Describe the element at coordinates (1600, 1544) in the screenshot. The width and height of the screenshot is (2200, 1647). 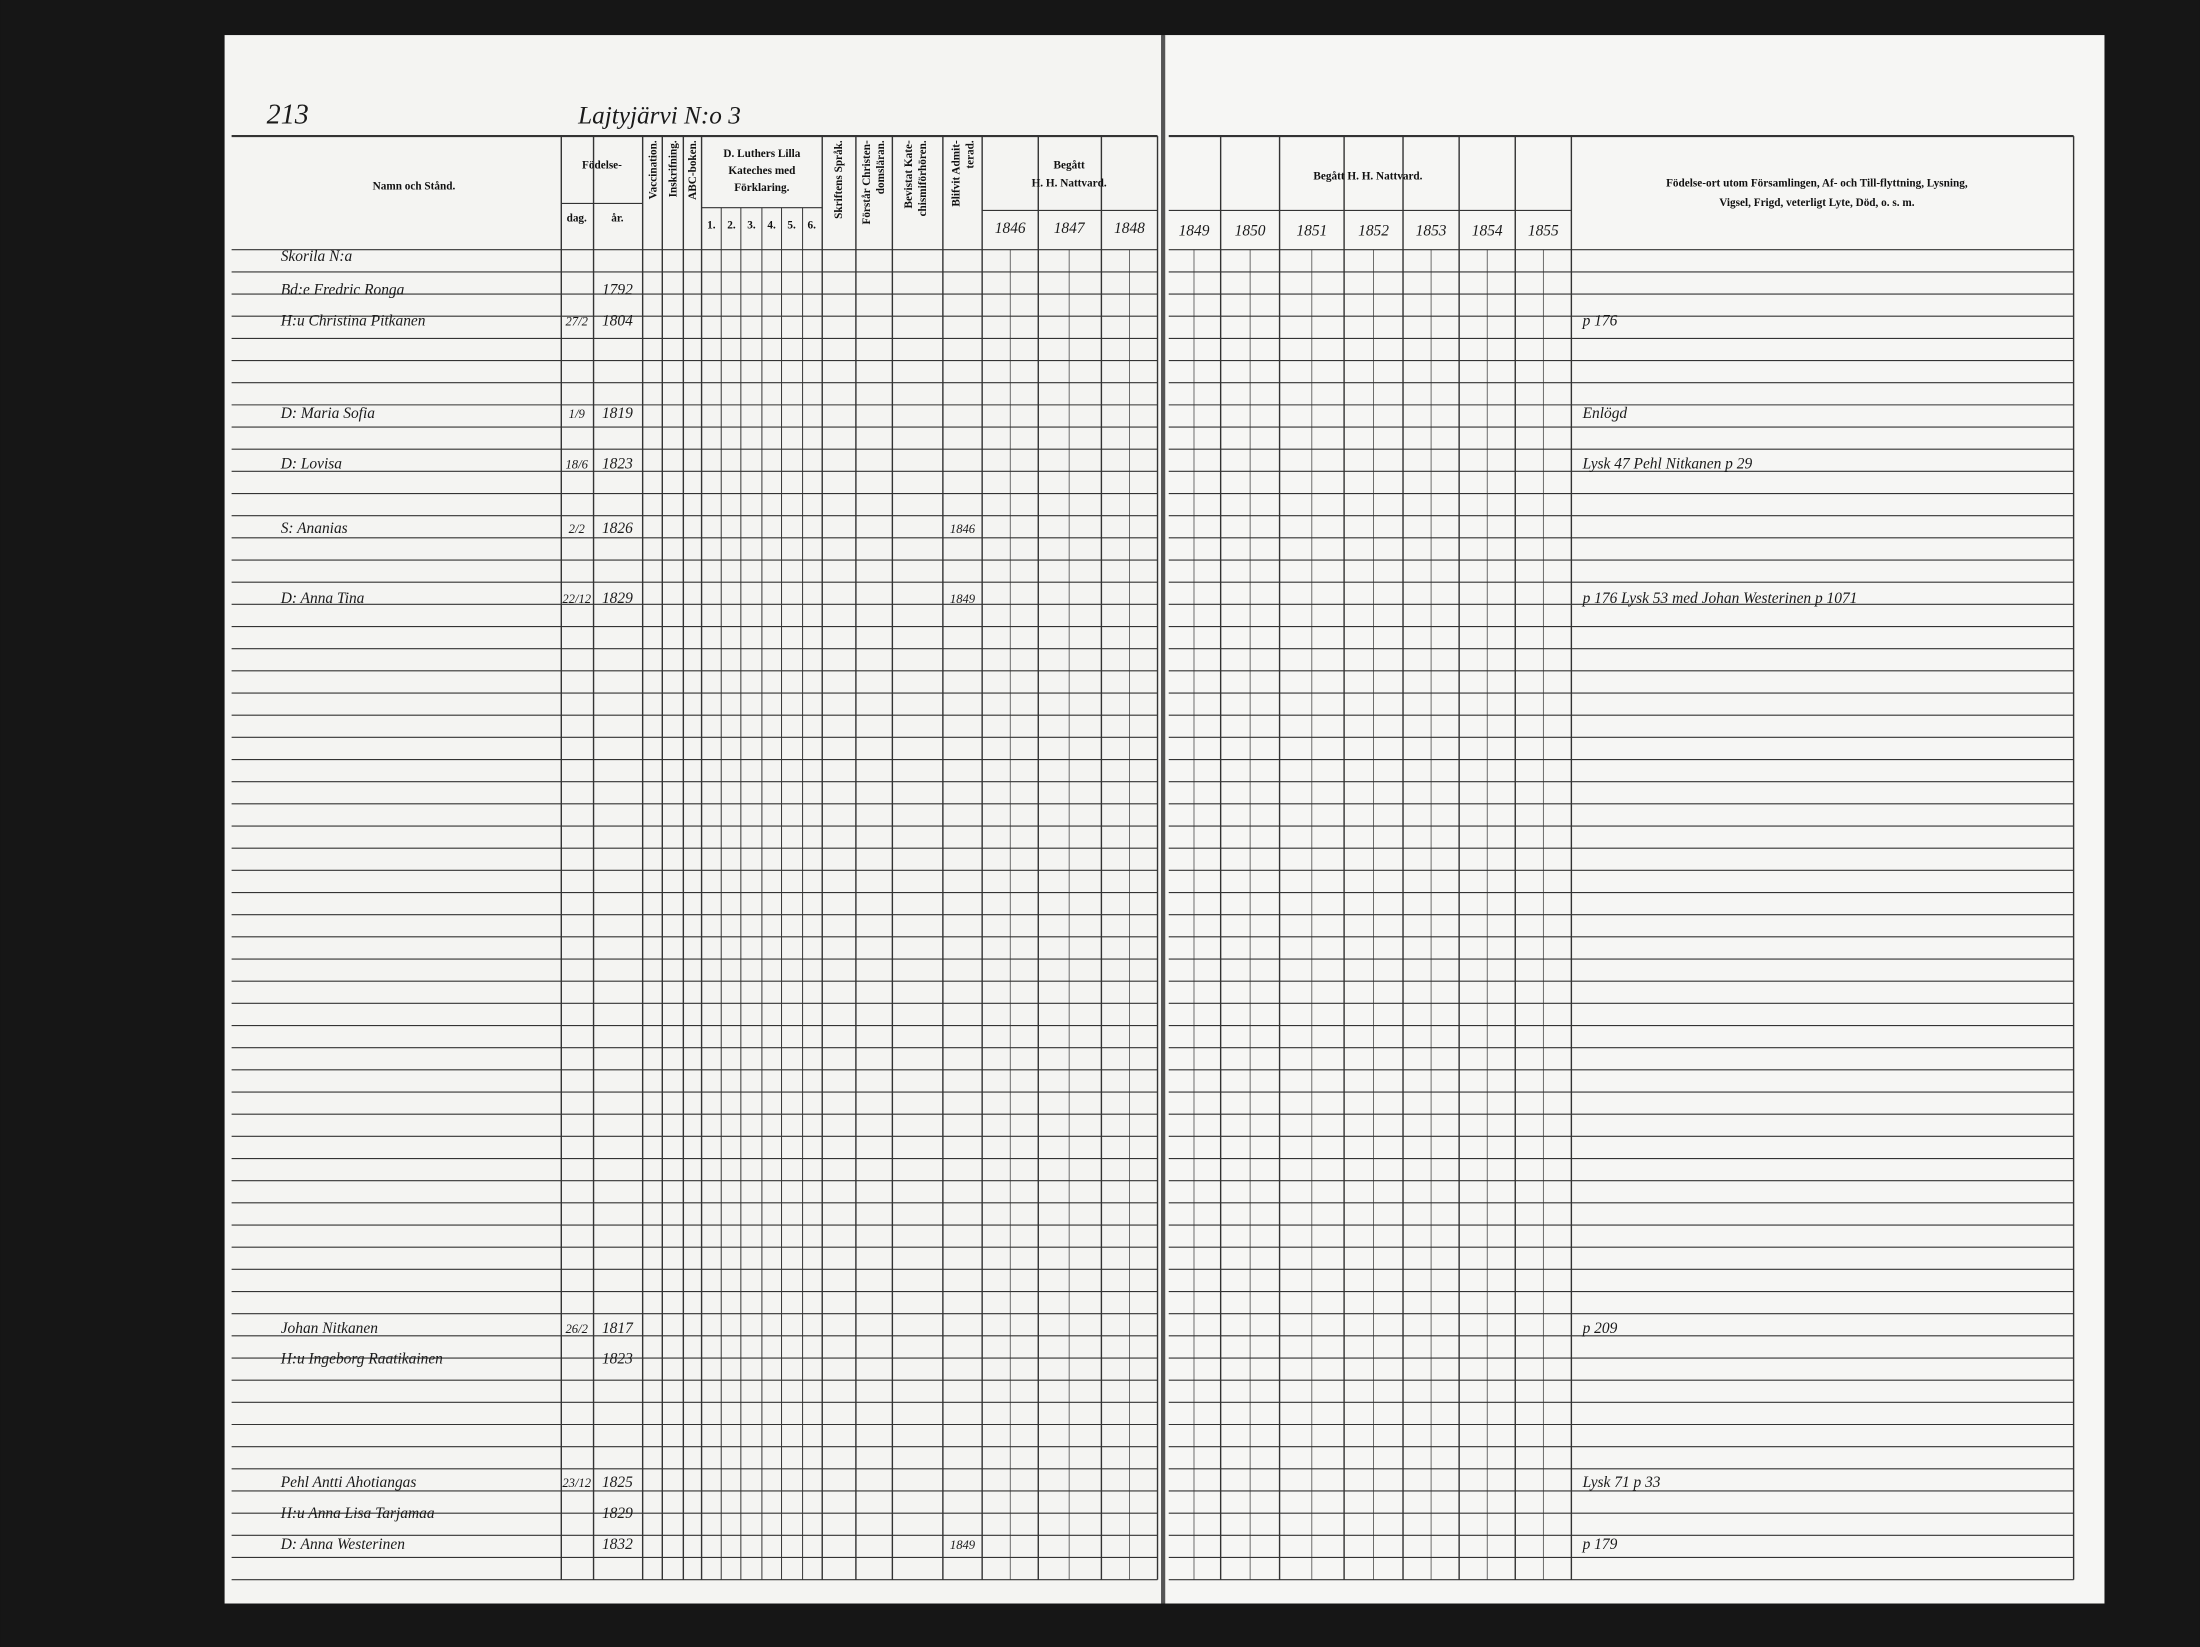
I see `entry-note: p 179` at that location.